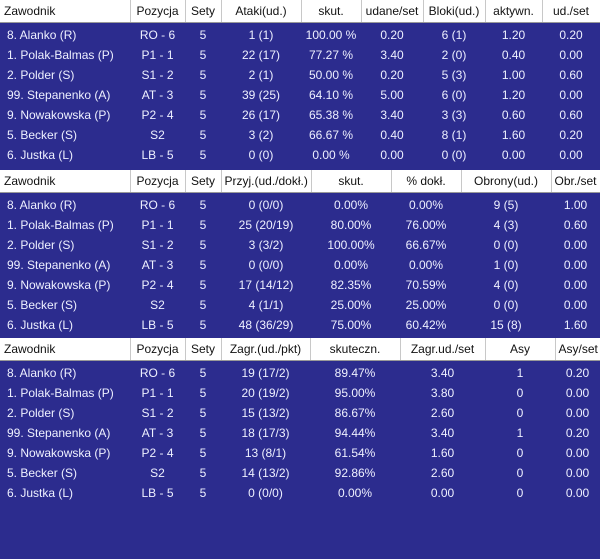 The image size is (600, 559). I want to click on column-header: skuteczn., so click(355, 349).